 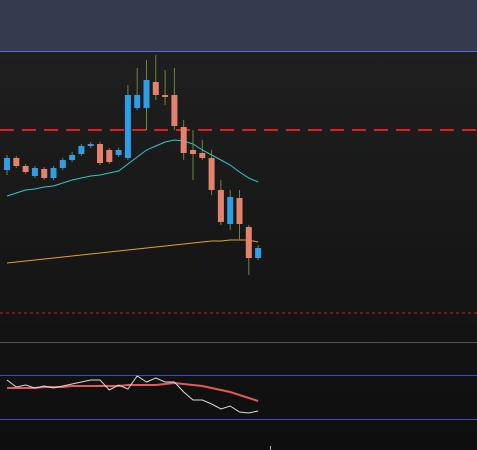 What do you see at coordinates (238, 25) in the screenshot?
I see `toolbar` at bounding box center [238, 25].